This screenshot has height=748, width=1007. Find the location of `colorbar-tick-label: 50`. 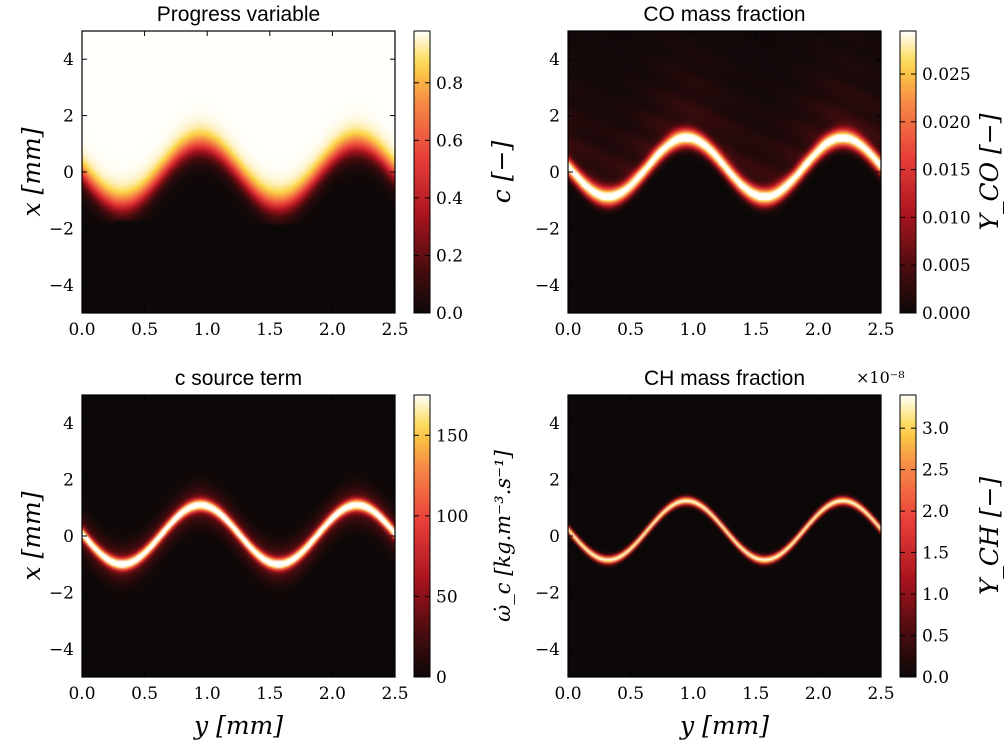

colorbar-tick-label: 50 is located at coordinates (447, 597).